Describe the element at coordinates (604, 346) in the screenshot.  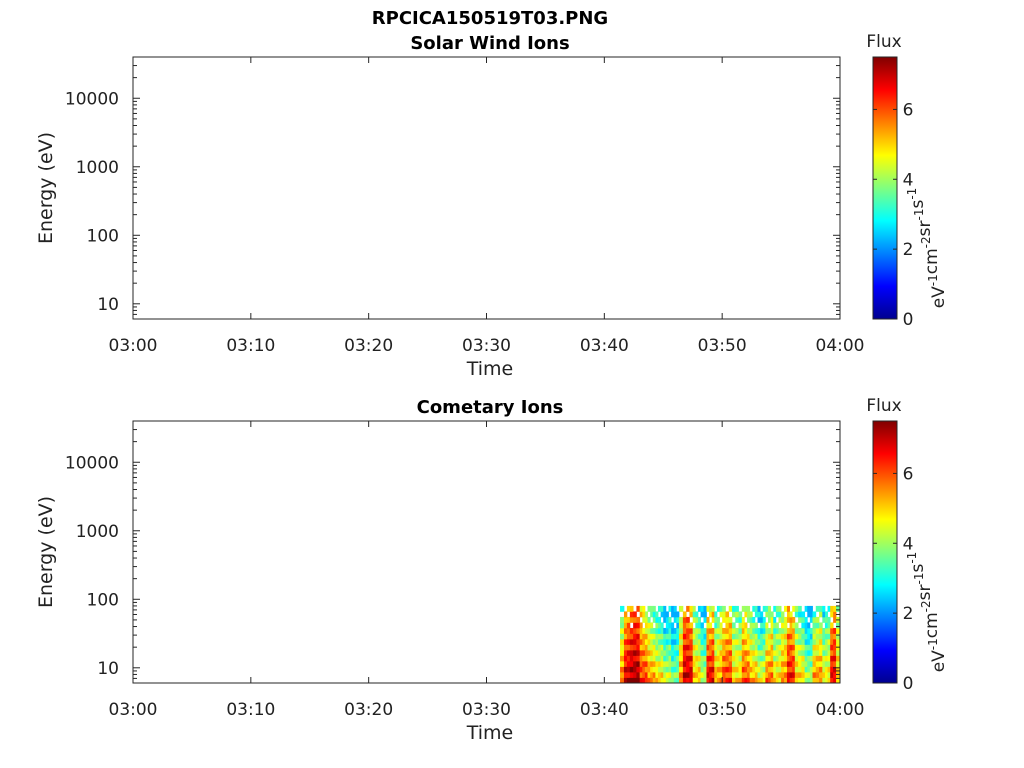
I see `x-tick-label: 03:40` at that location.